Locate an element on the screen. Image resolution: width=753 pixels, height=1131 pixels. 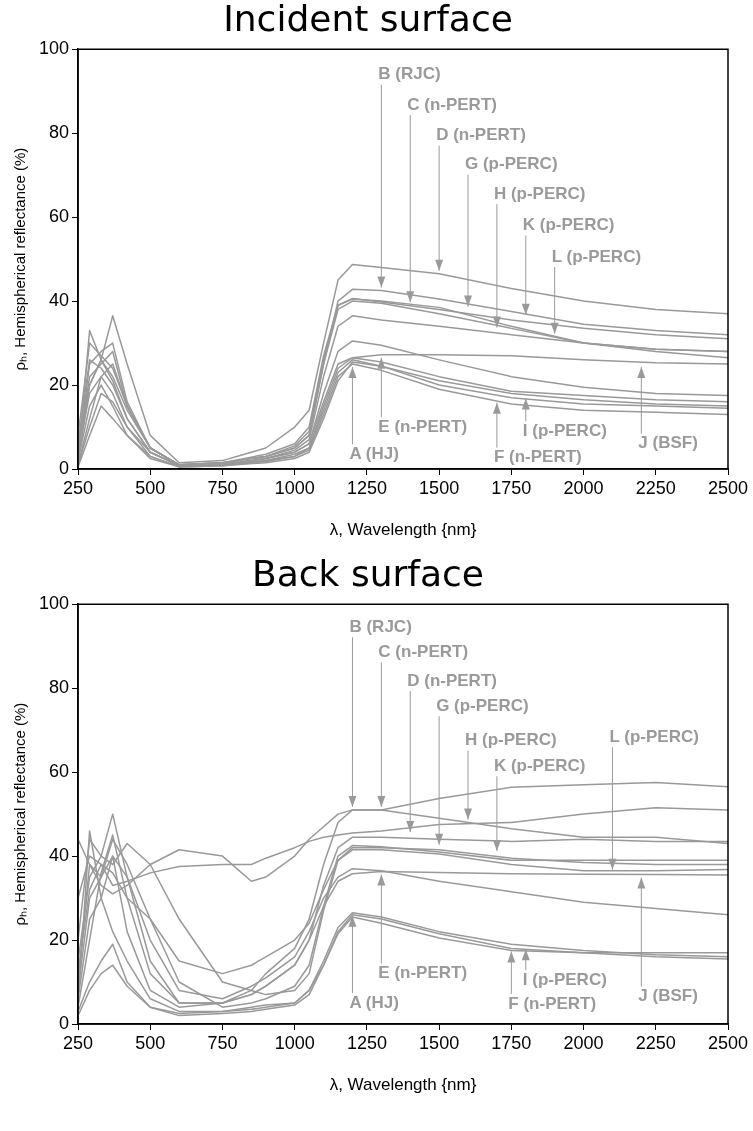
chart-title: Back surface is located at coordinates (368, 573).